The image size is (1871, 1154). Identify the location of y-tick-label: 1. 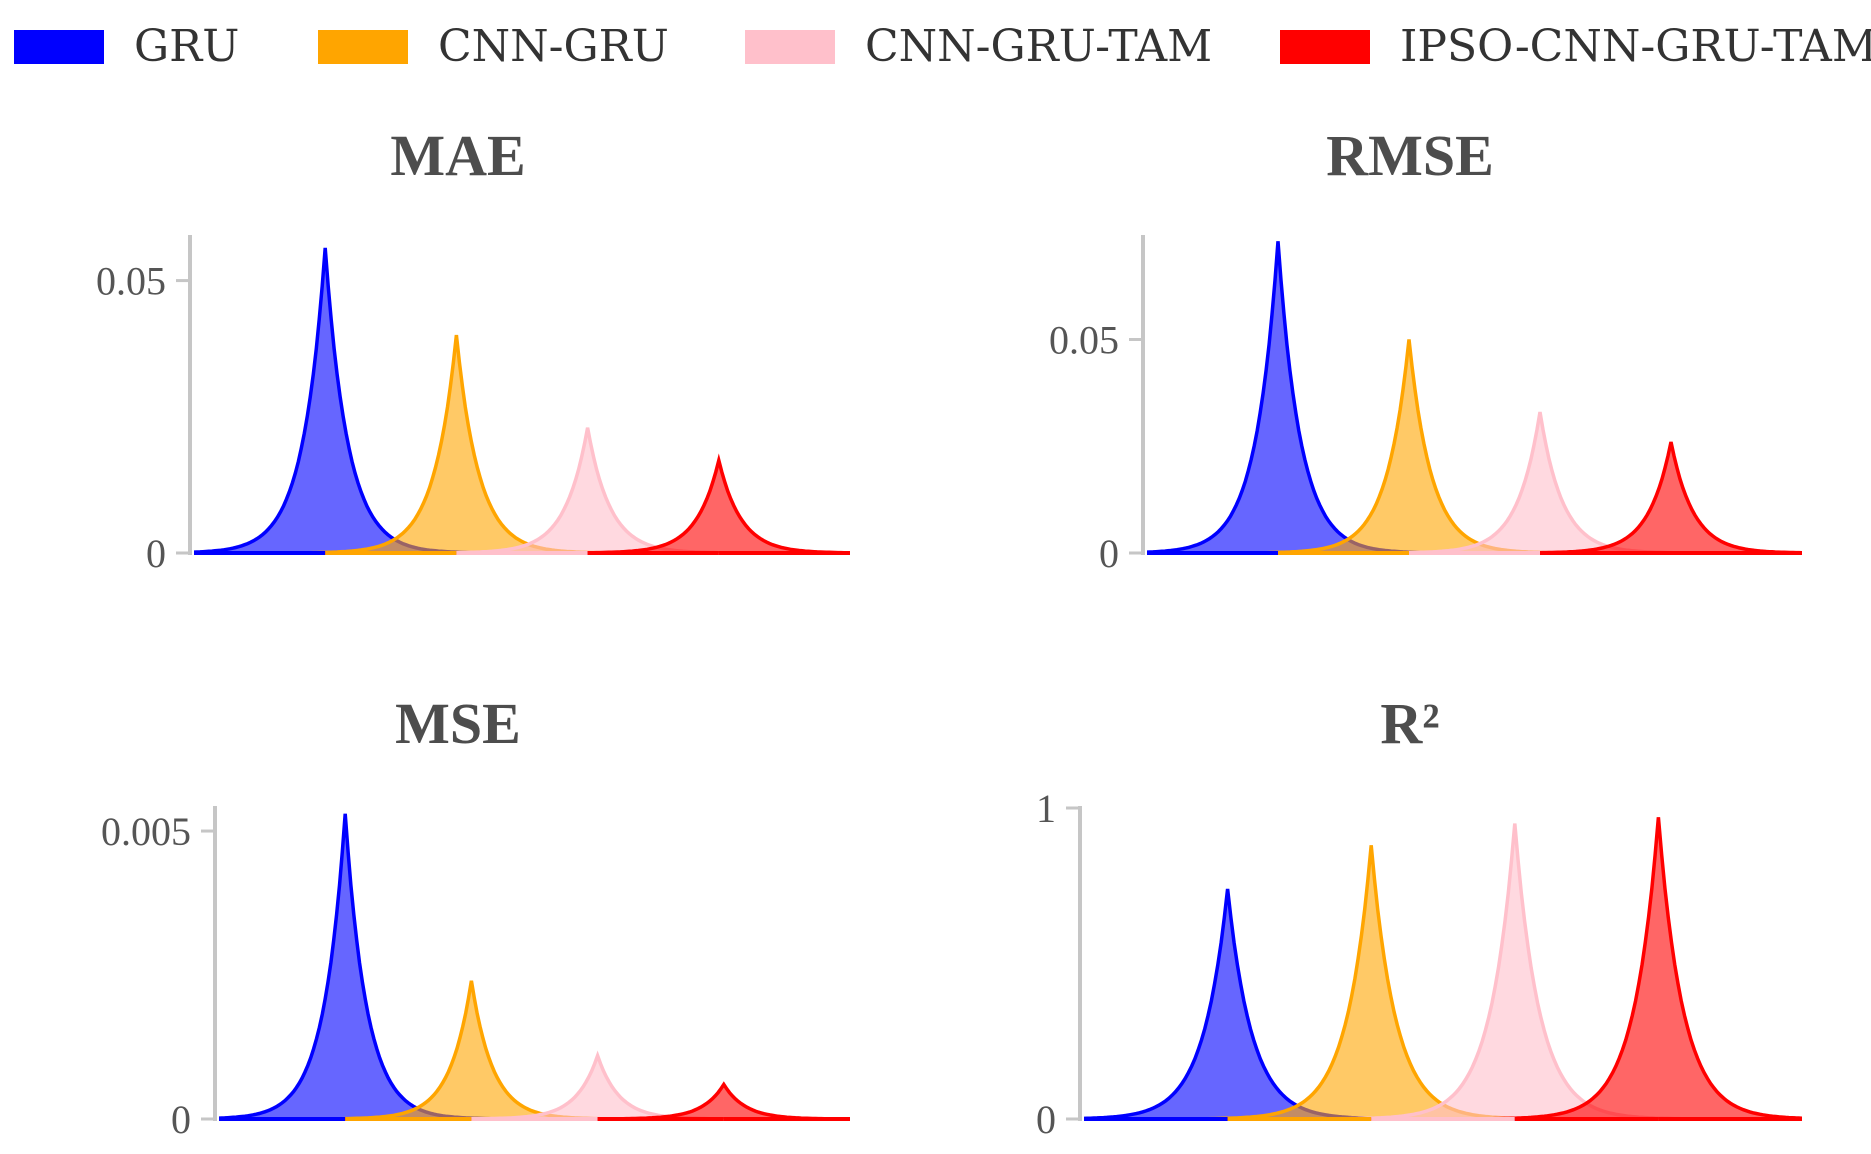
(1046, 808).